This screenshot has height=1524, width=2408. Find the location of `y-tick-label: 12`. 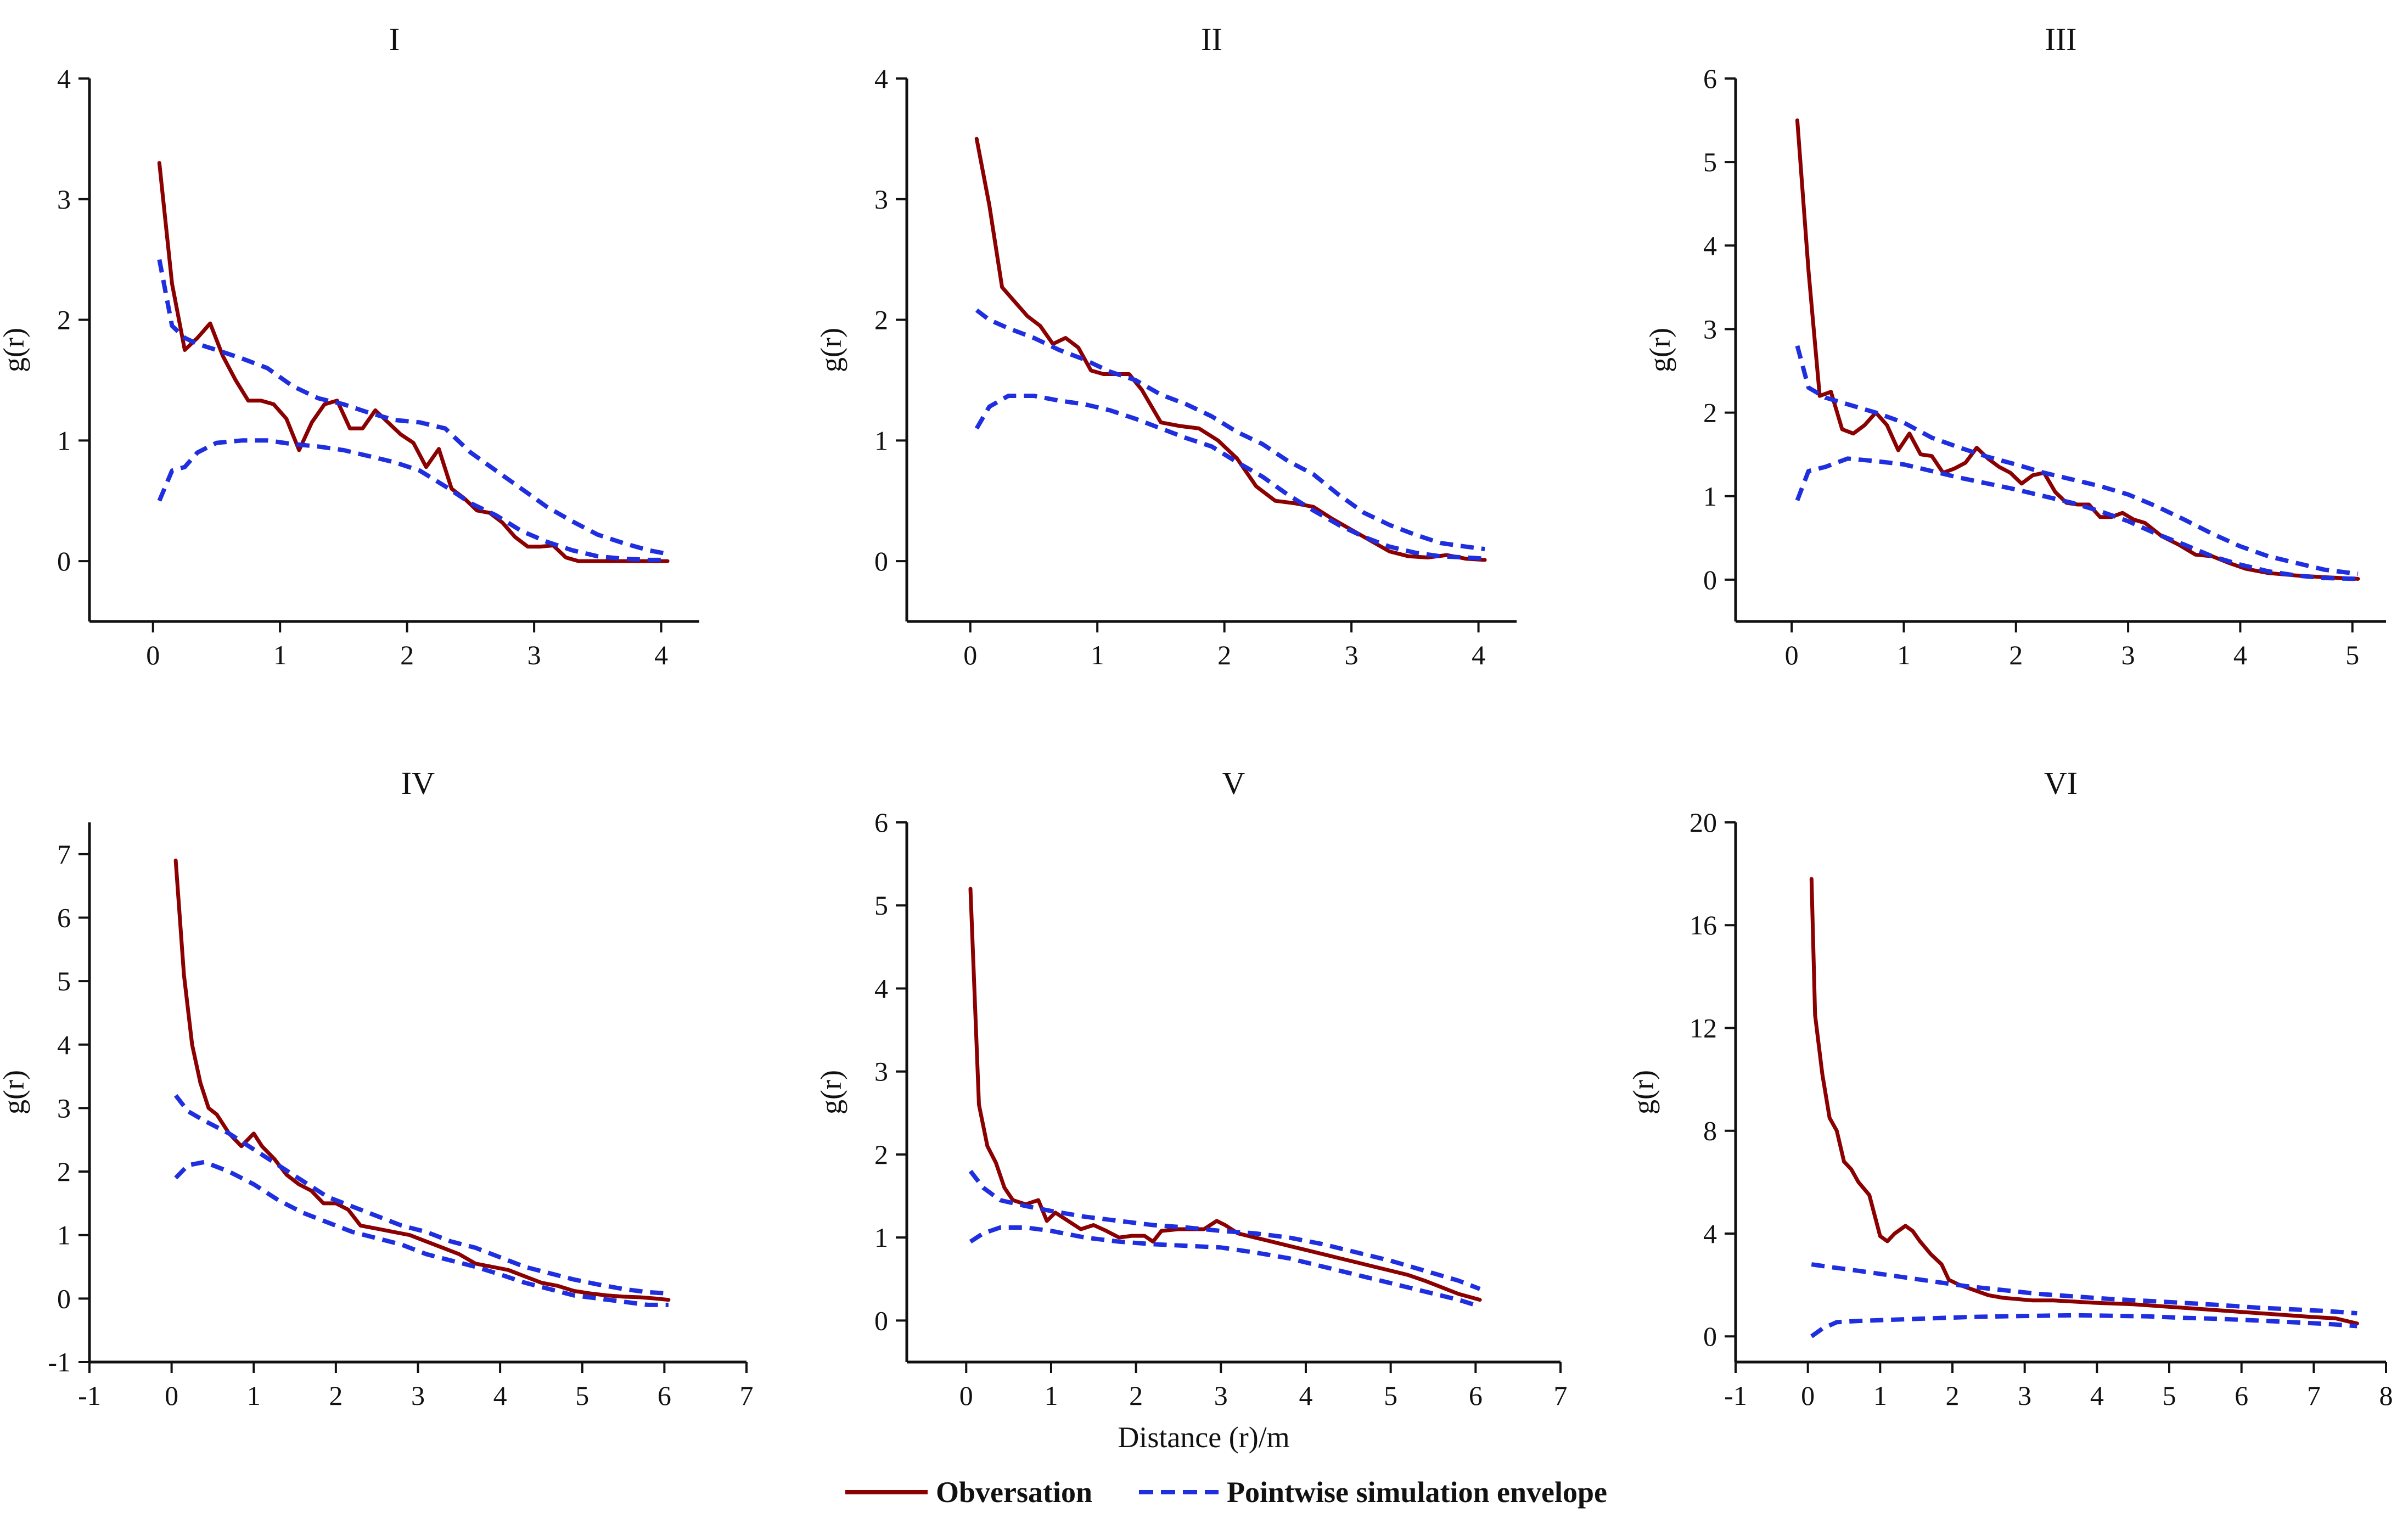

y-tick-label: 12 is located at coordinates (1703, 1027).